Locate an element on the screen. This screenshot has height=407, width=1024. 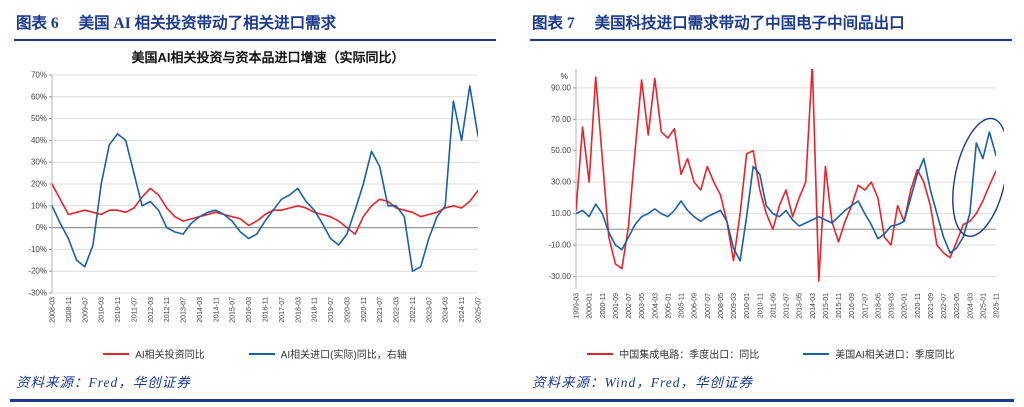
svg-text: 2016-11 is located at coordinates (266, 309).